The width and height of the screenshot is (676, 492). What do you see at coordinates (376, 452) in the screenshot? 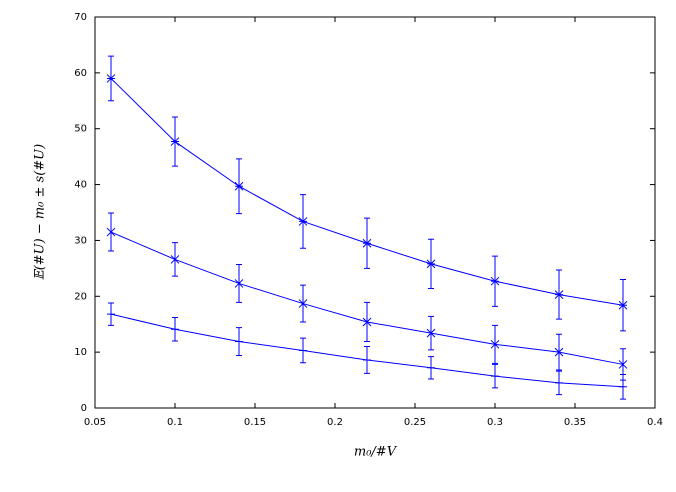
I see `x-axis-label: m₀/#V` at bounding box center [376, 452].